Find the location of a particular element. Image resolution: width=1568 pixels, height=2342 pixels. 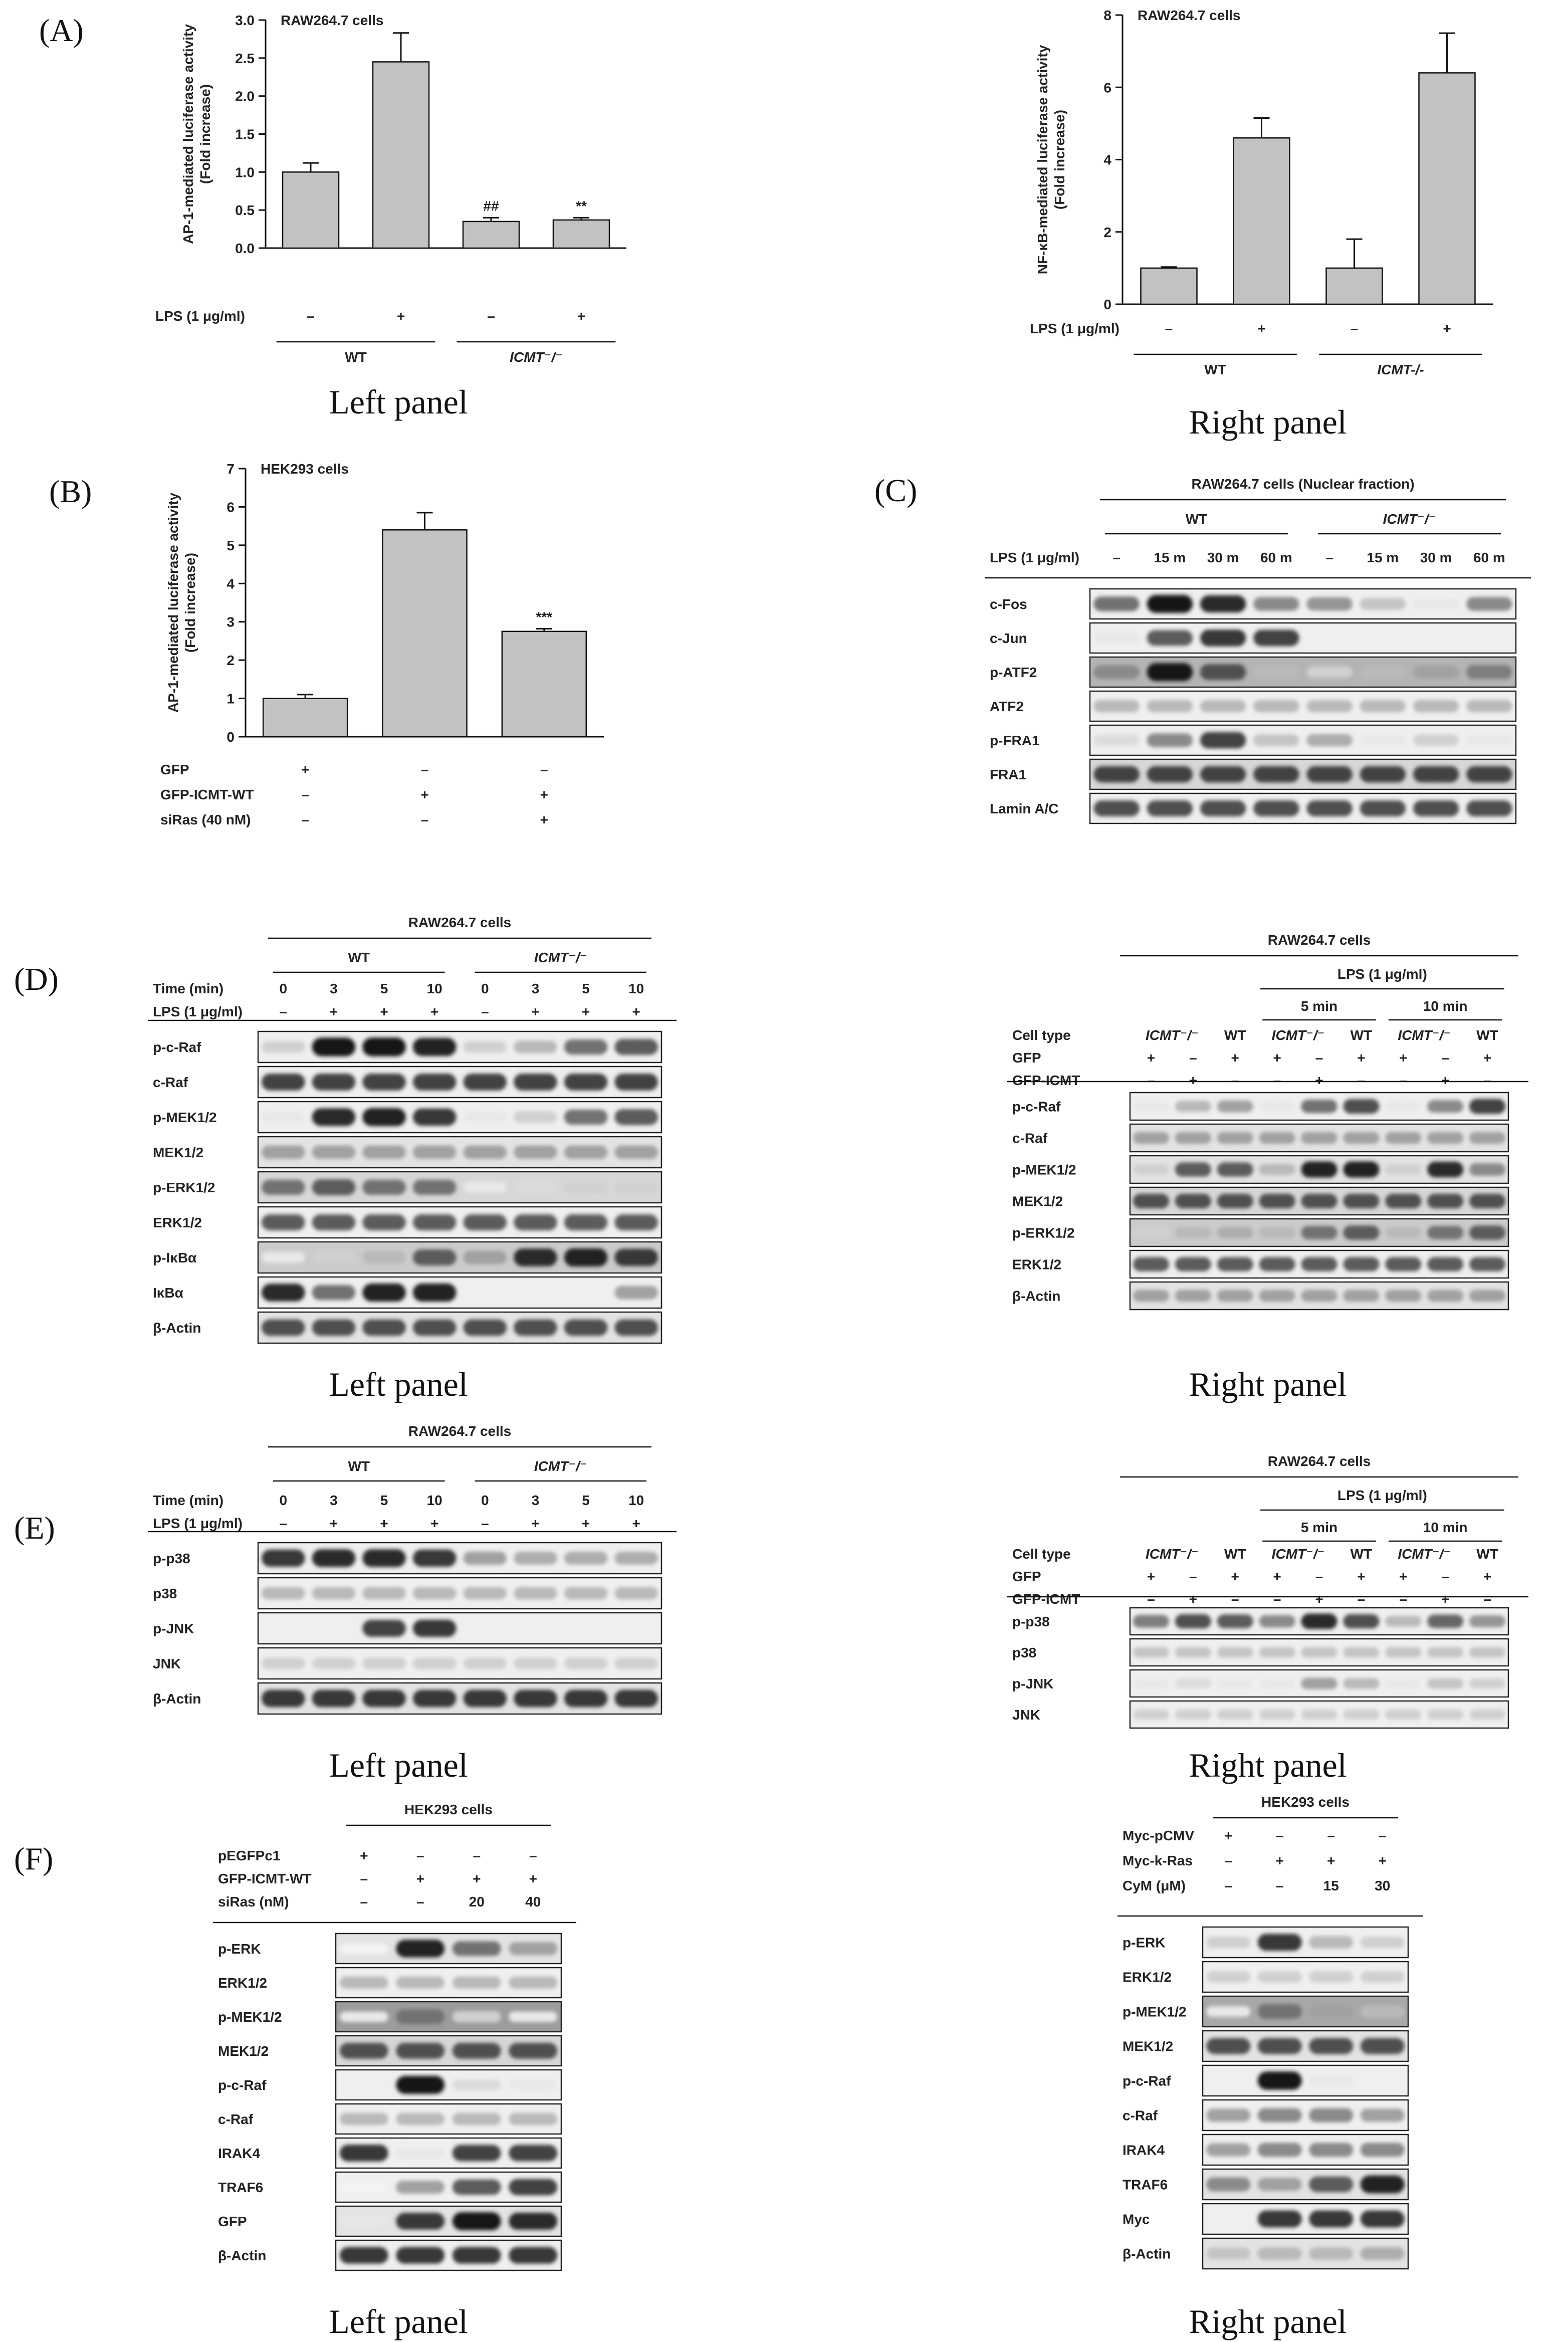

row-value: 0 is located at coordinates (284, 1501).